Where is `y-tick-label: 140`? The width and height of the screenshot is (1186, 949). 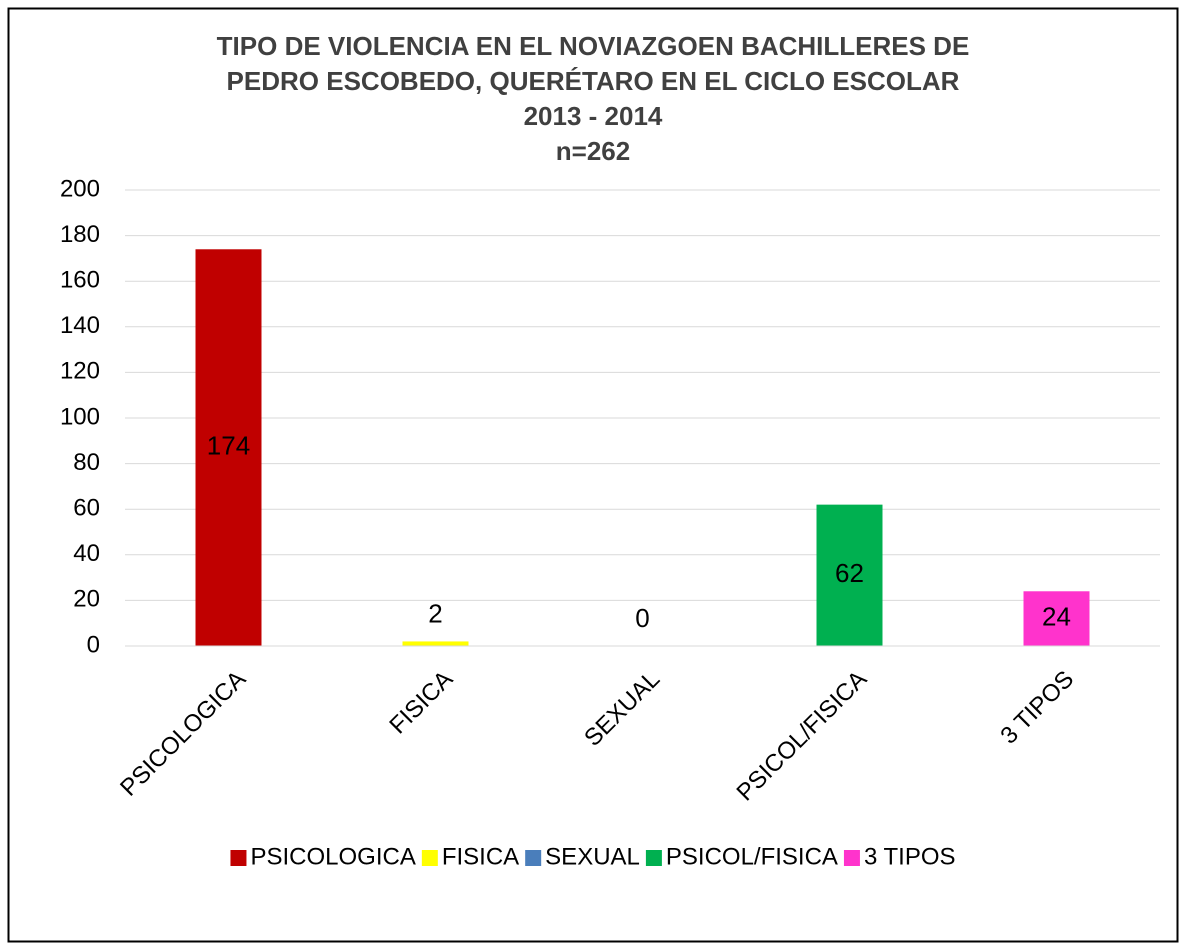 y-tick-label: 140 is located at coordinates (80, 325).